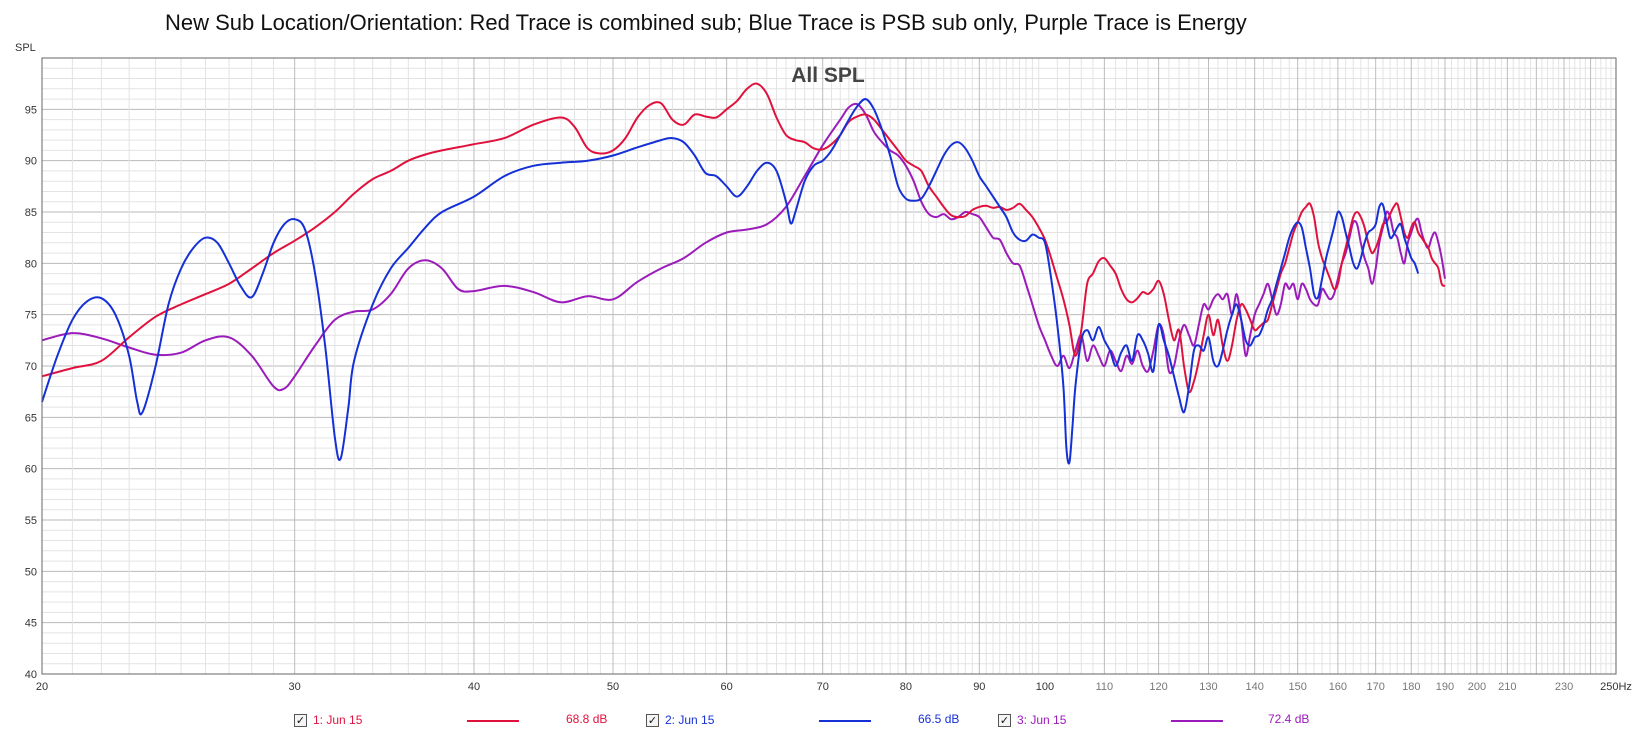 This screenshot has height=734, width=1633. Describe the element at coordinates (979, 687) in the screenshot. I see `x-tick-label: 90` at that location.